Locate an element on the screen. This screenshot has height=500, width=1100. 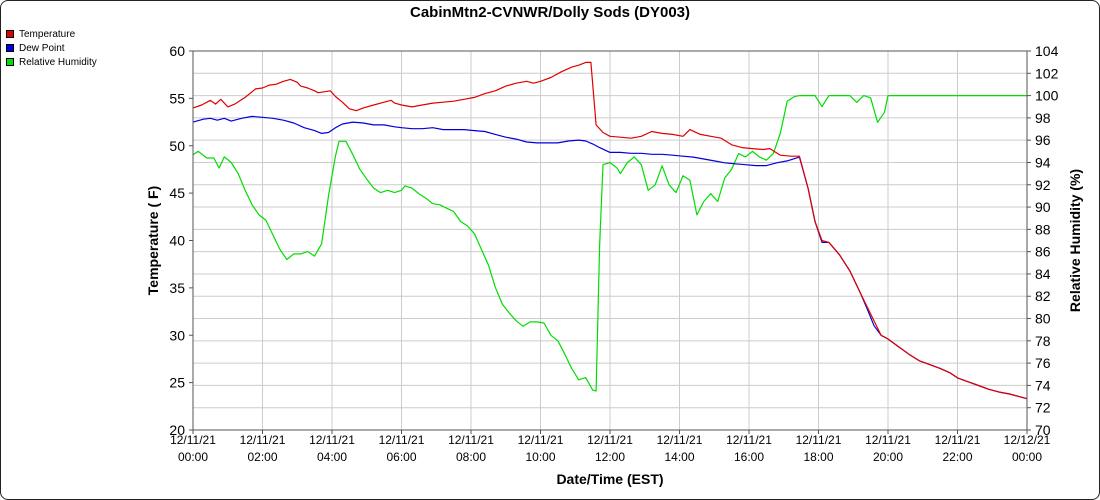
legend-swatch-relative-humidity is located at coordinates (10, 62).